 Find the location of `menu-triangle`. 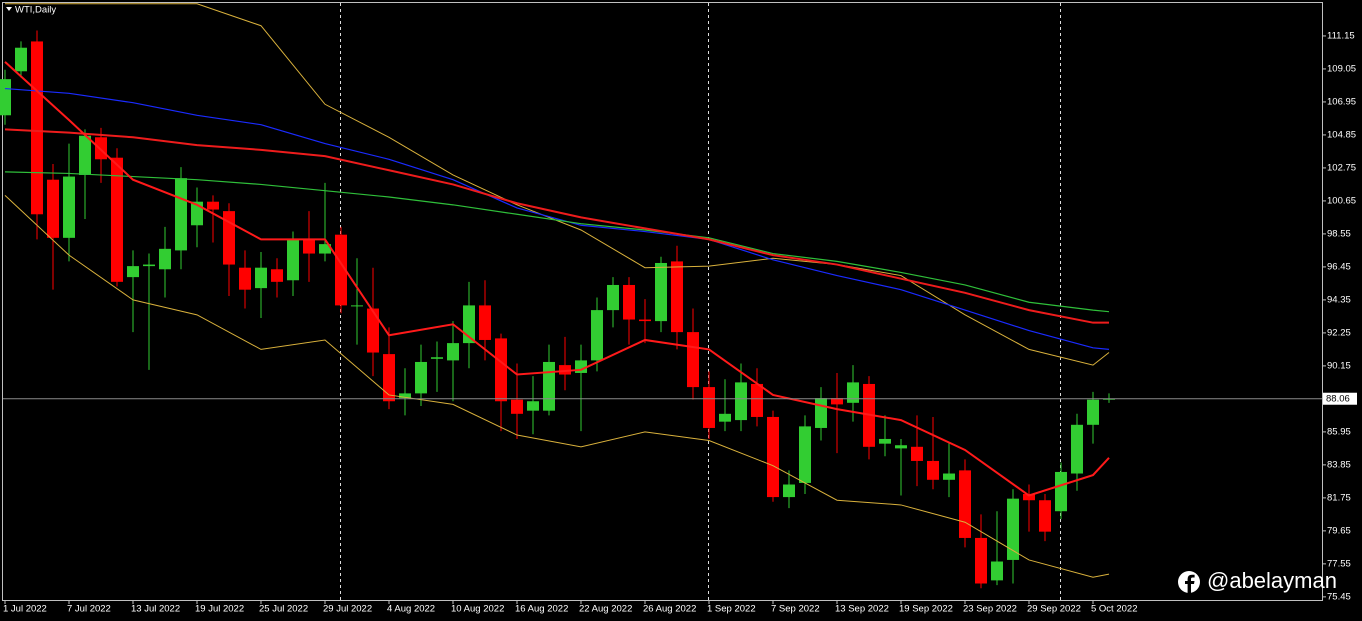

menu-triangle is located at coordinates (9, 9).